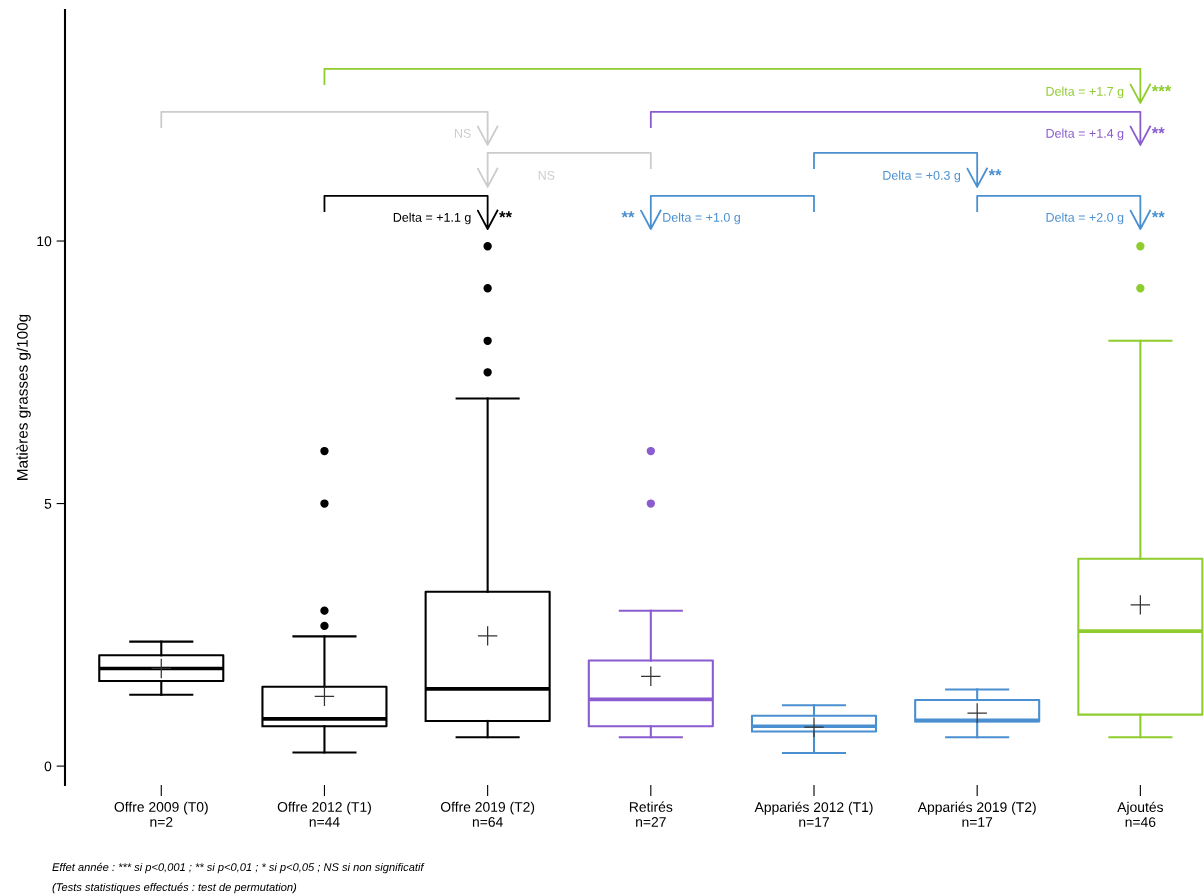  Describe the element at coordinates (922, 176) in the screenshot. I see `annotation: Delta = +0.3 g` at that location.